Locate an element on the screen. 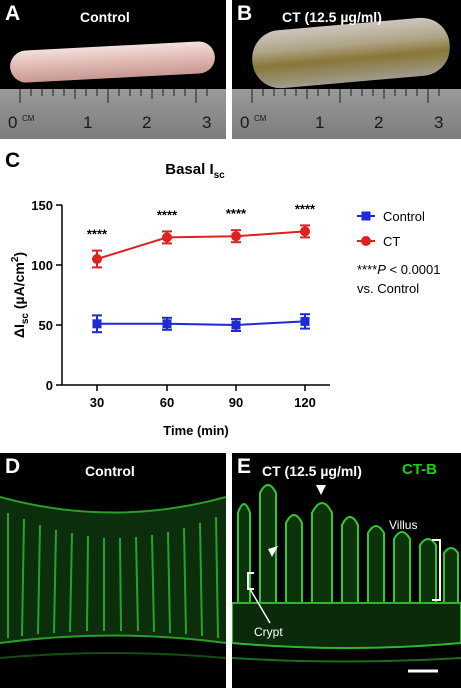 The image size is (461, 688). ruler-b-1: 1 is located at coordinates (320, 122).